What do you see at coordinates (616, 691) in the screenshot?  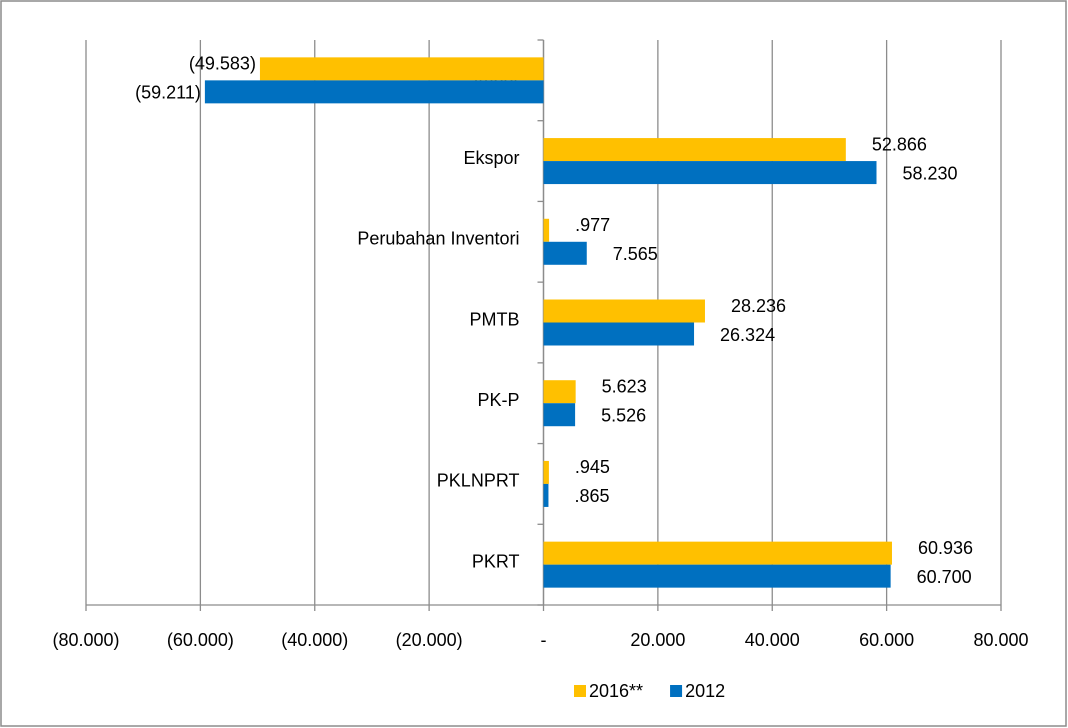 I see `legend-label: 2016**` at bounding box center [616, 691].